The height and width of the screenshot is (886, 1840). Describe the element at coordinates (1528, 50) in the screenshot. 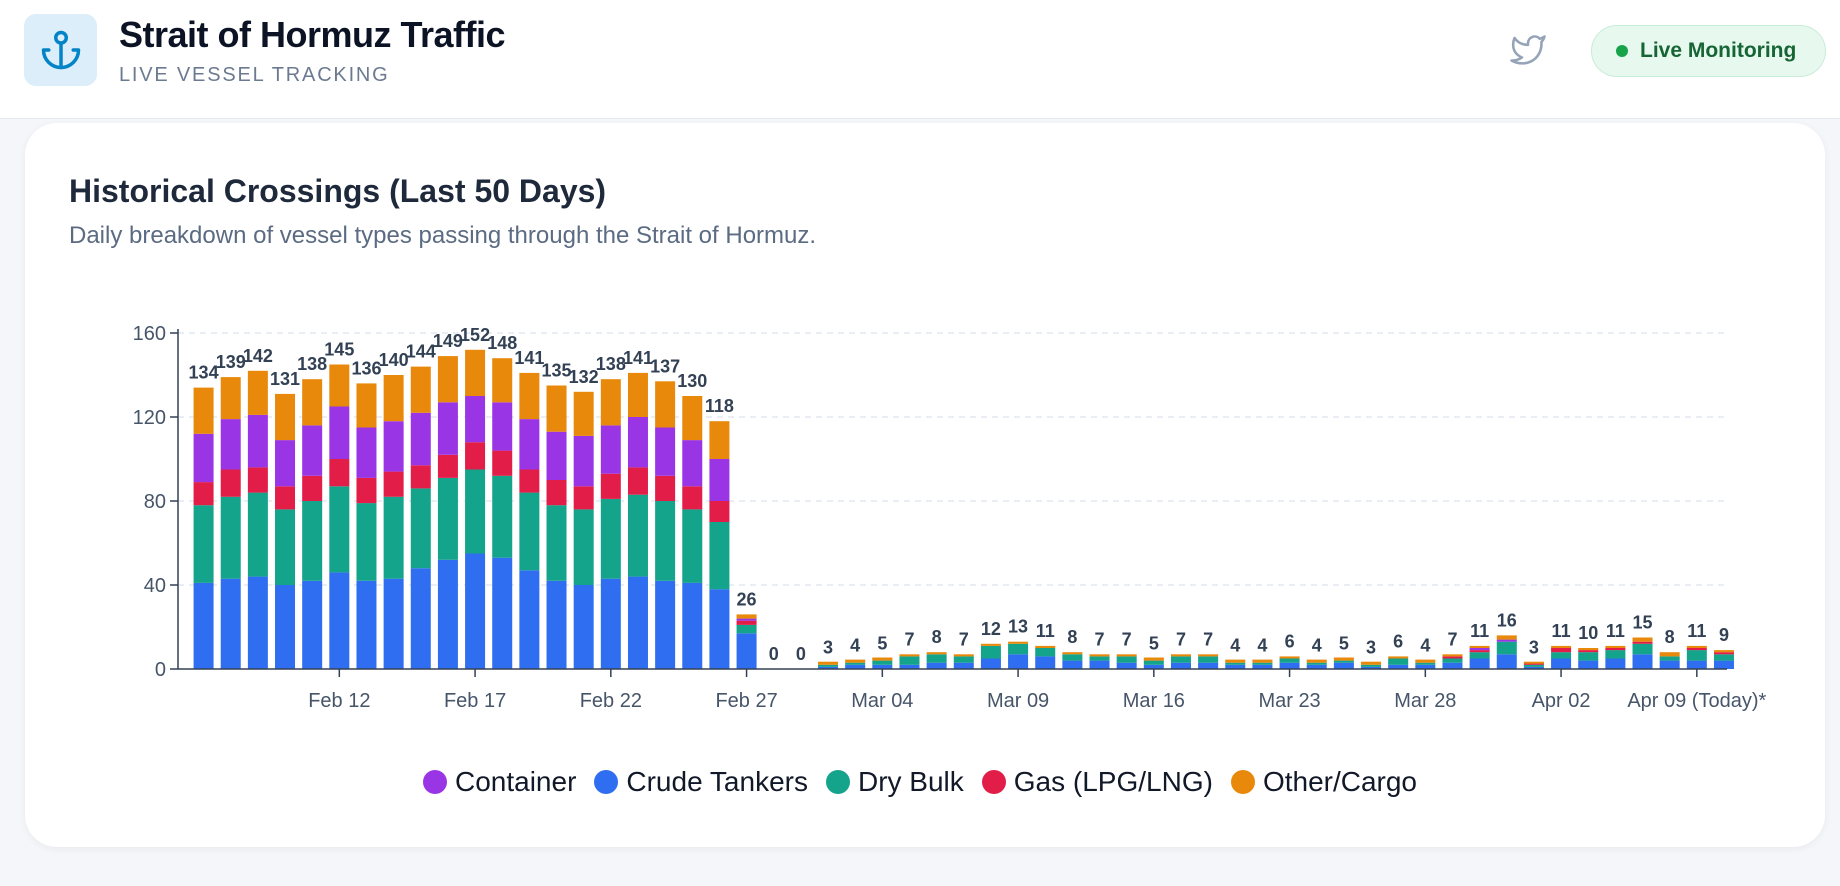

I see `twitter-icon` at that location.